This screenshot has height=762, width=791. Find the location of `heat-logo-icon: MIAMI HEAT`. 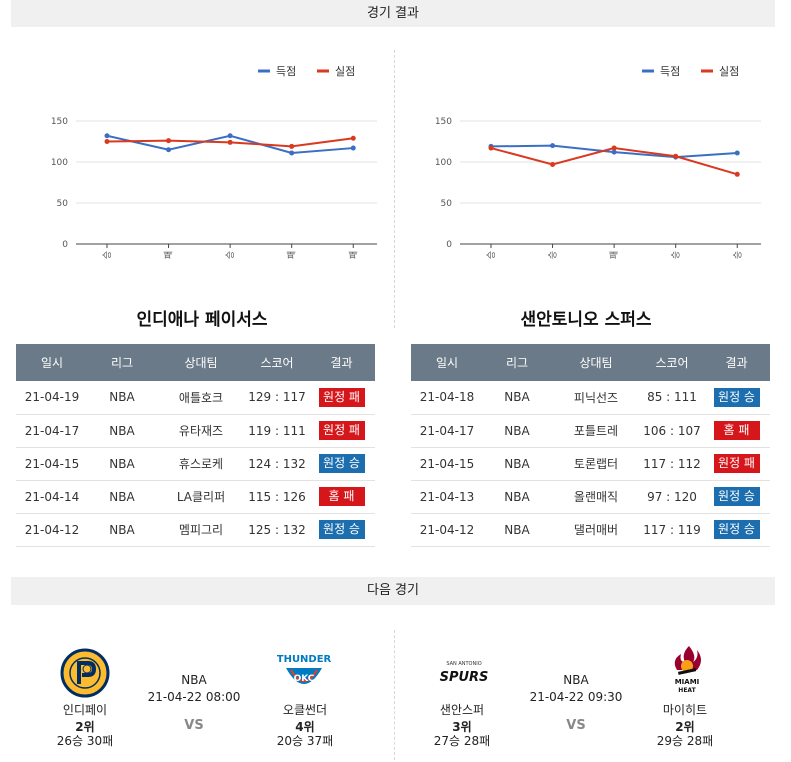

heat-logo-icon: MIAMI HEAT is located at coordinates (687, 671).